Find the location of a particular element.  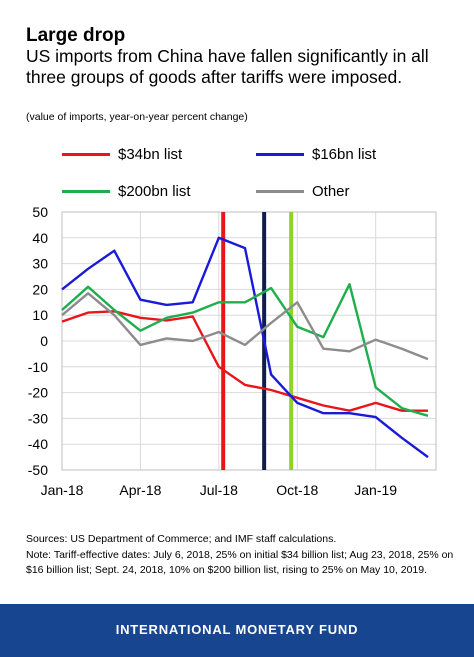

legend-item-34bn: $34bn list is located at coordinates (122, 154).